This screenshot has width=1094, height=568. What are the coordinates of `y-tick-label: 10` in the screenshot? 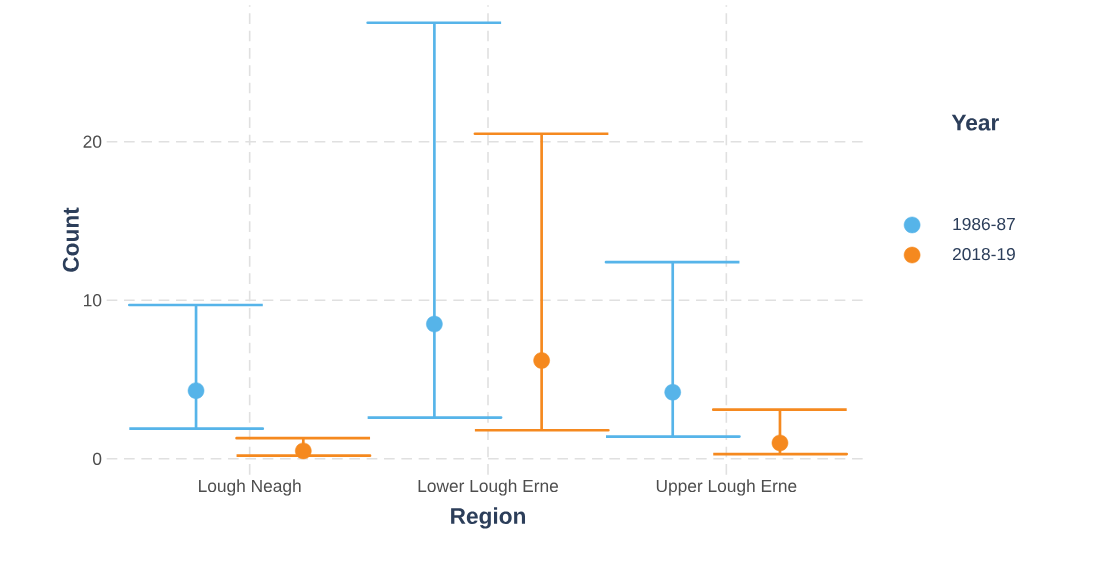 It's located at (93, 300).